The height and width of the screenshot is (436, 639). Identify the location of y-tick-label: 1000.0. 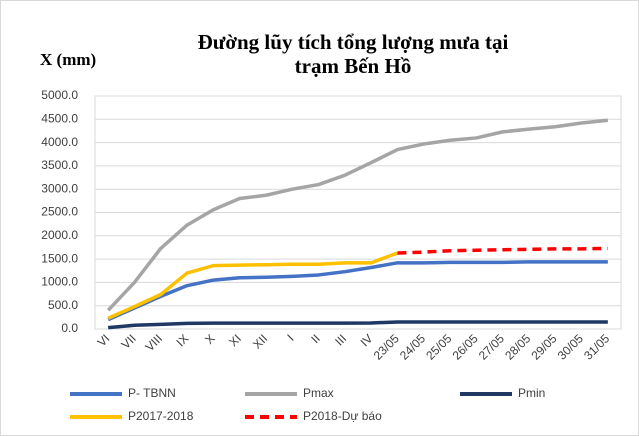
(59, 282).